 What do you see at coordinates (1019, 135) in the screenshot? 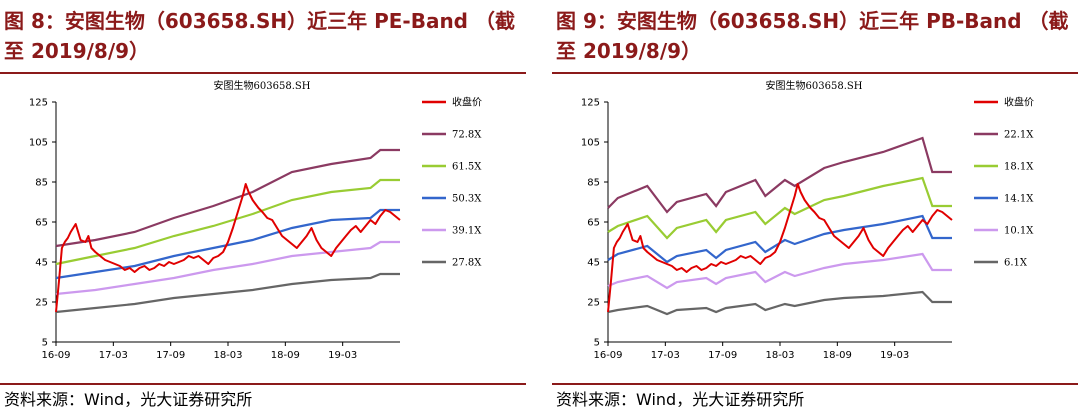
I see `legend-label: 22.1X` at bounding box center [1019, 135].